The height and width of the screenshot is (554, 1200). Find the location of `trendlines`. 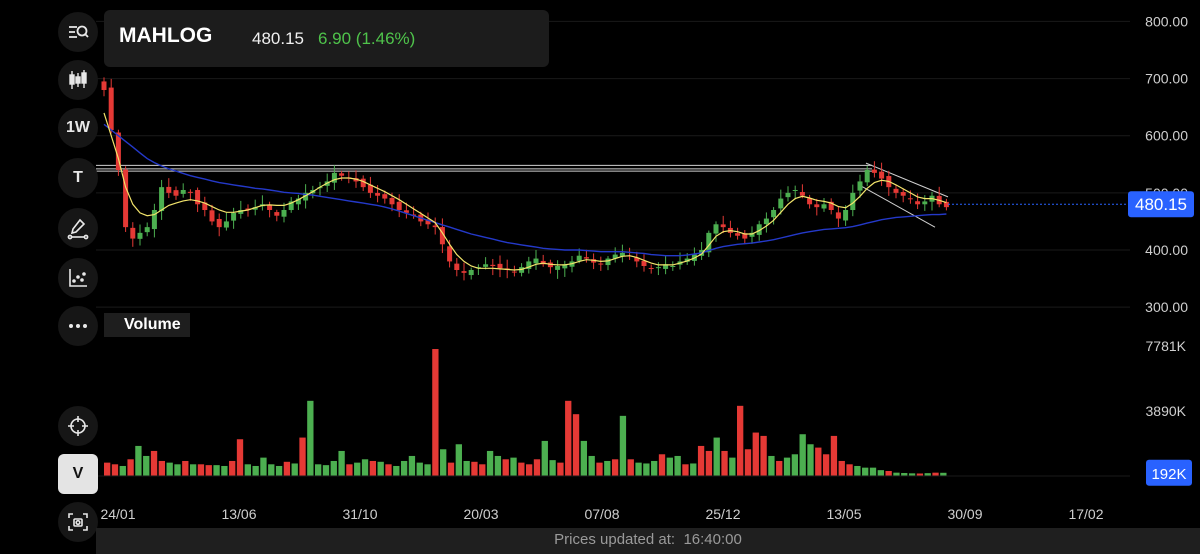

trendlines is located at coordinates (522, 195).